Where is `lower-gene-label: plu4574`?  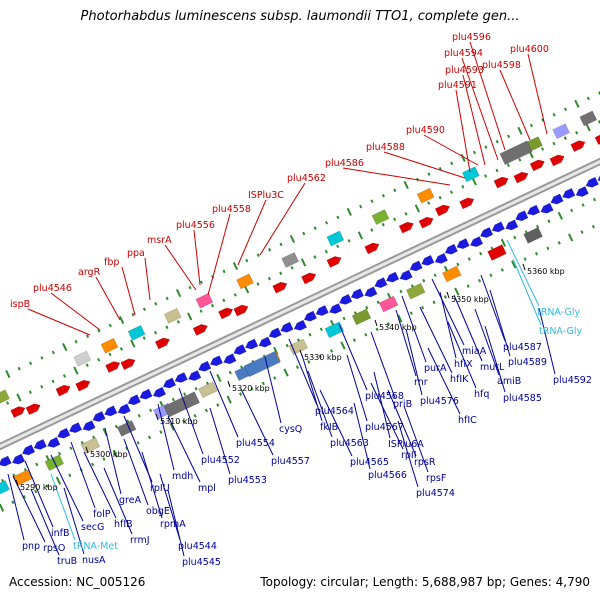
lower-gene-label: plu4574 is located at coordinates (435, 493).